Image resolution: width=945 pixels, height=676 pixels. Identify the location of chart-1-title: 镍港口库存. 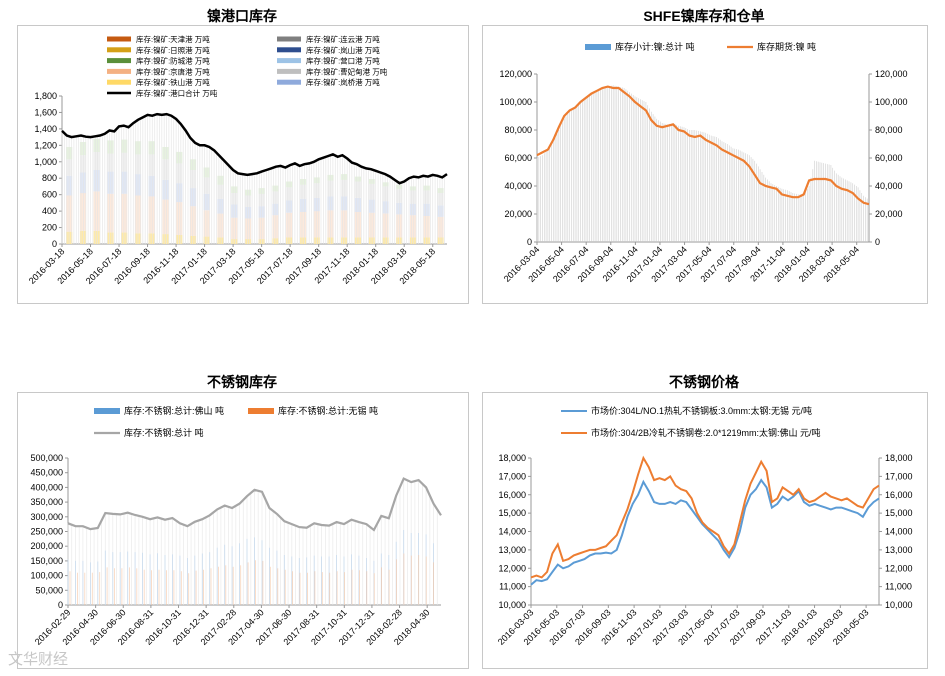
(242, 16).